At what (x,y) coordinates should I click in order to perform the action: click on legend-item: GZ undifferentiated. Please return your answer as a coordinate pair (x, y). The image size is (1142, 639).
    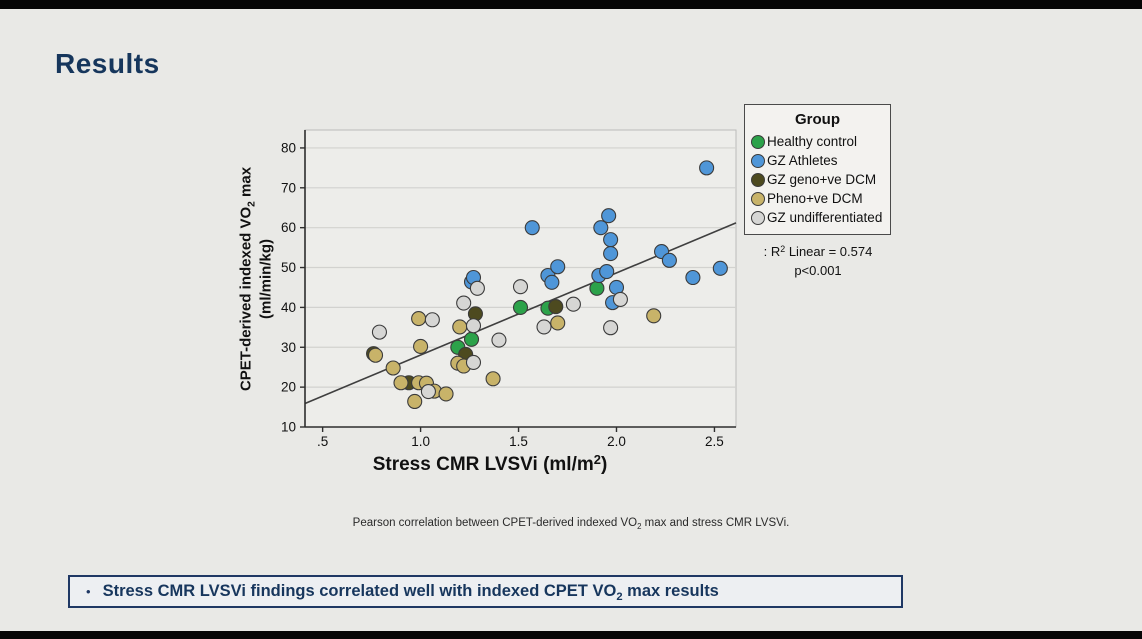
    Looking at the image, I should click on (817, 217).